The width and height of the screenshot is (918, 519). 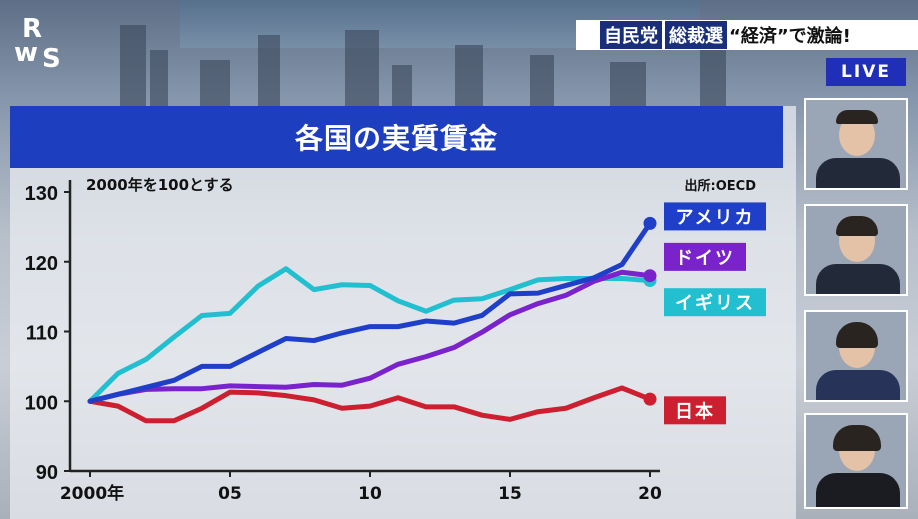 I want to click on live-badge: LIVE, so click(x=866, y=72).